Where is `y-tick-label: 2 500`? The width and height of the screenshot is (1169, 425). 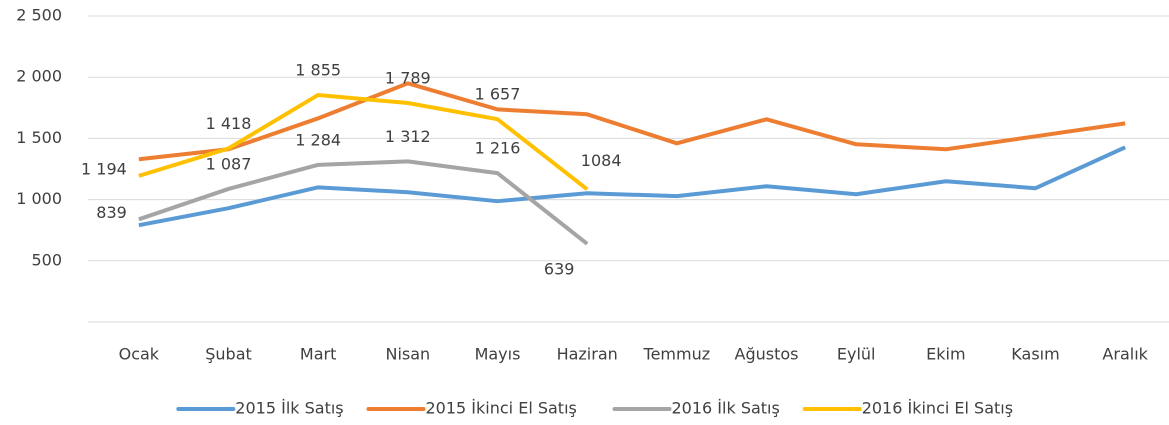 y-tick-label: 2 500 is located at coordinates (39, 15).